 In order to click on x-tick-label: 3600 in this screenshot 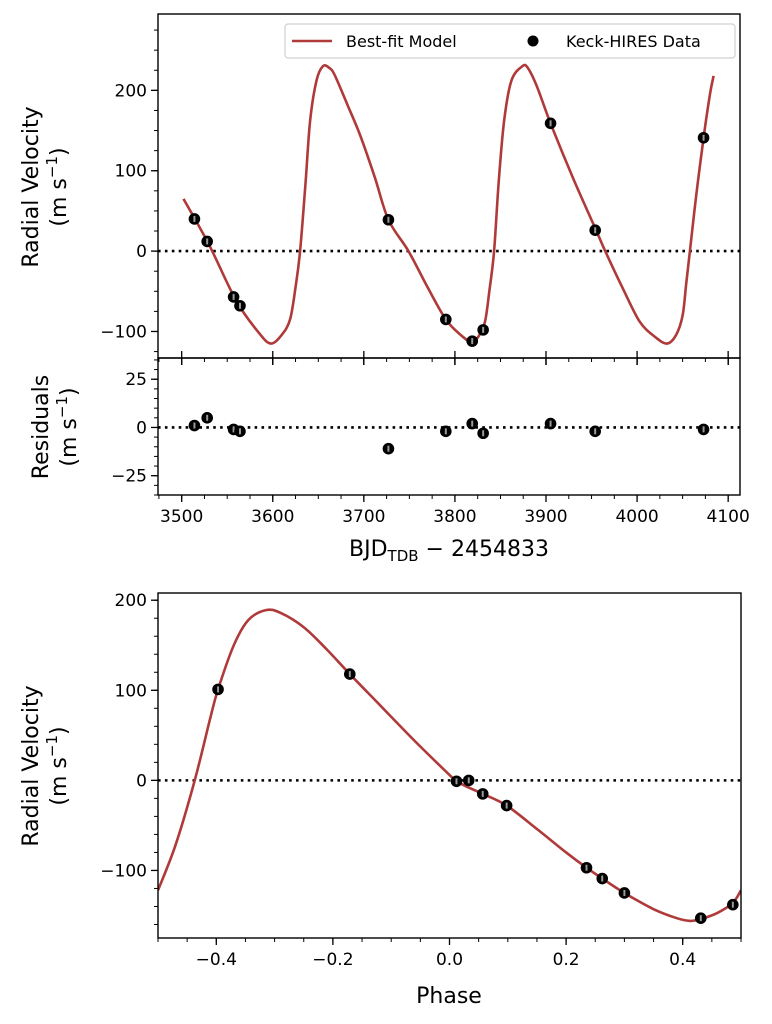, I will do `click(272, 517)`.